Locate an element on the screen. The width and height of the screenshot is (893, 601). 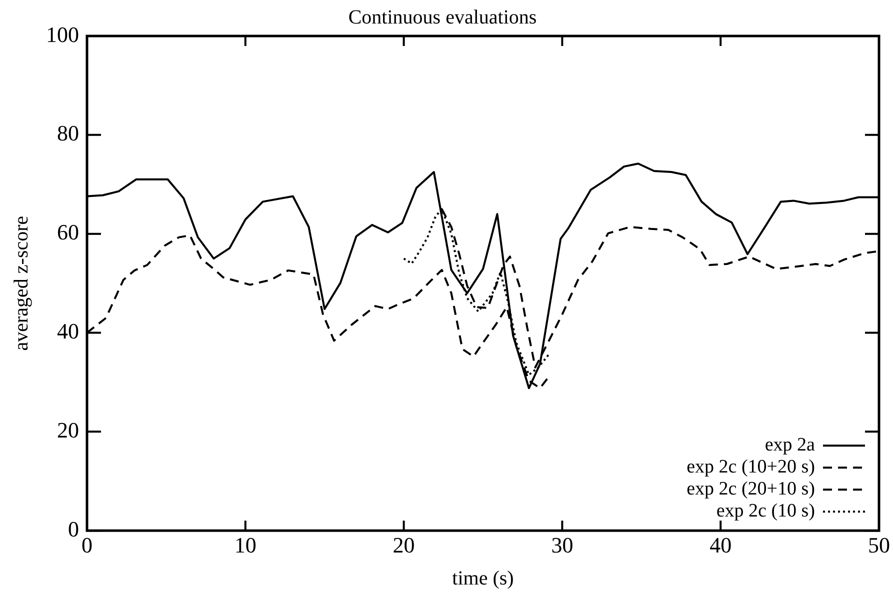
legend-label: exp 2c (20+10 s) is located at coordinates (750, 489).